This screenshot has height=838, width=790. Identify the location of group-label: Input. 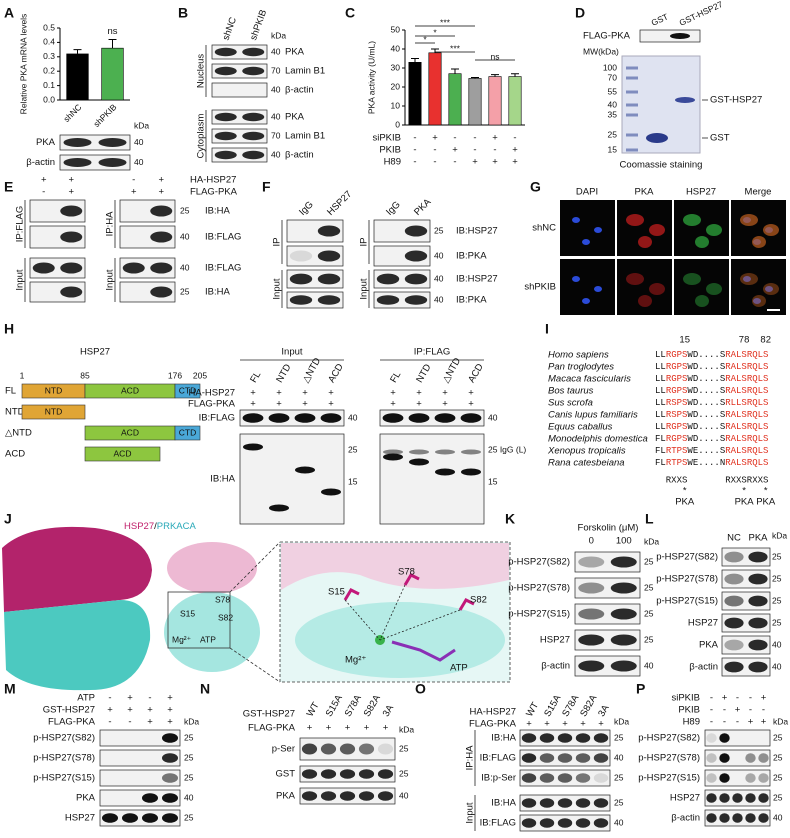
(364, 288).